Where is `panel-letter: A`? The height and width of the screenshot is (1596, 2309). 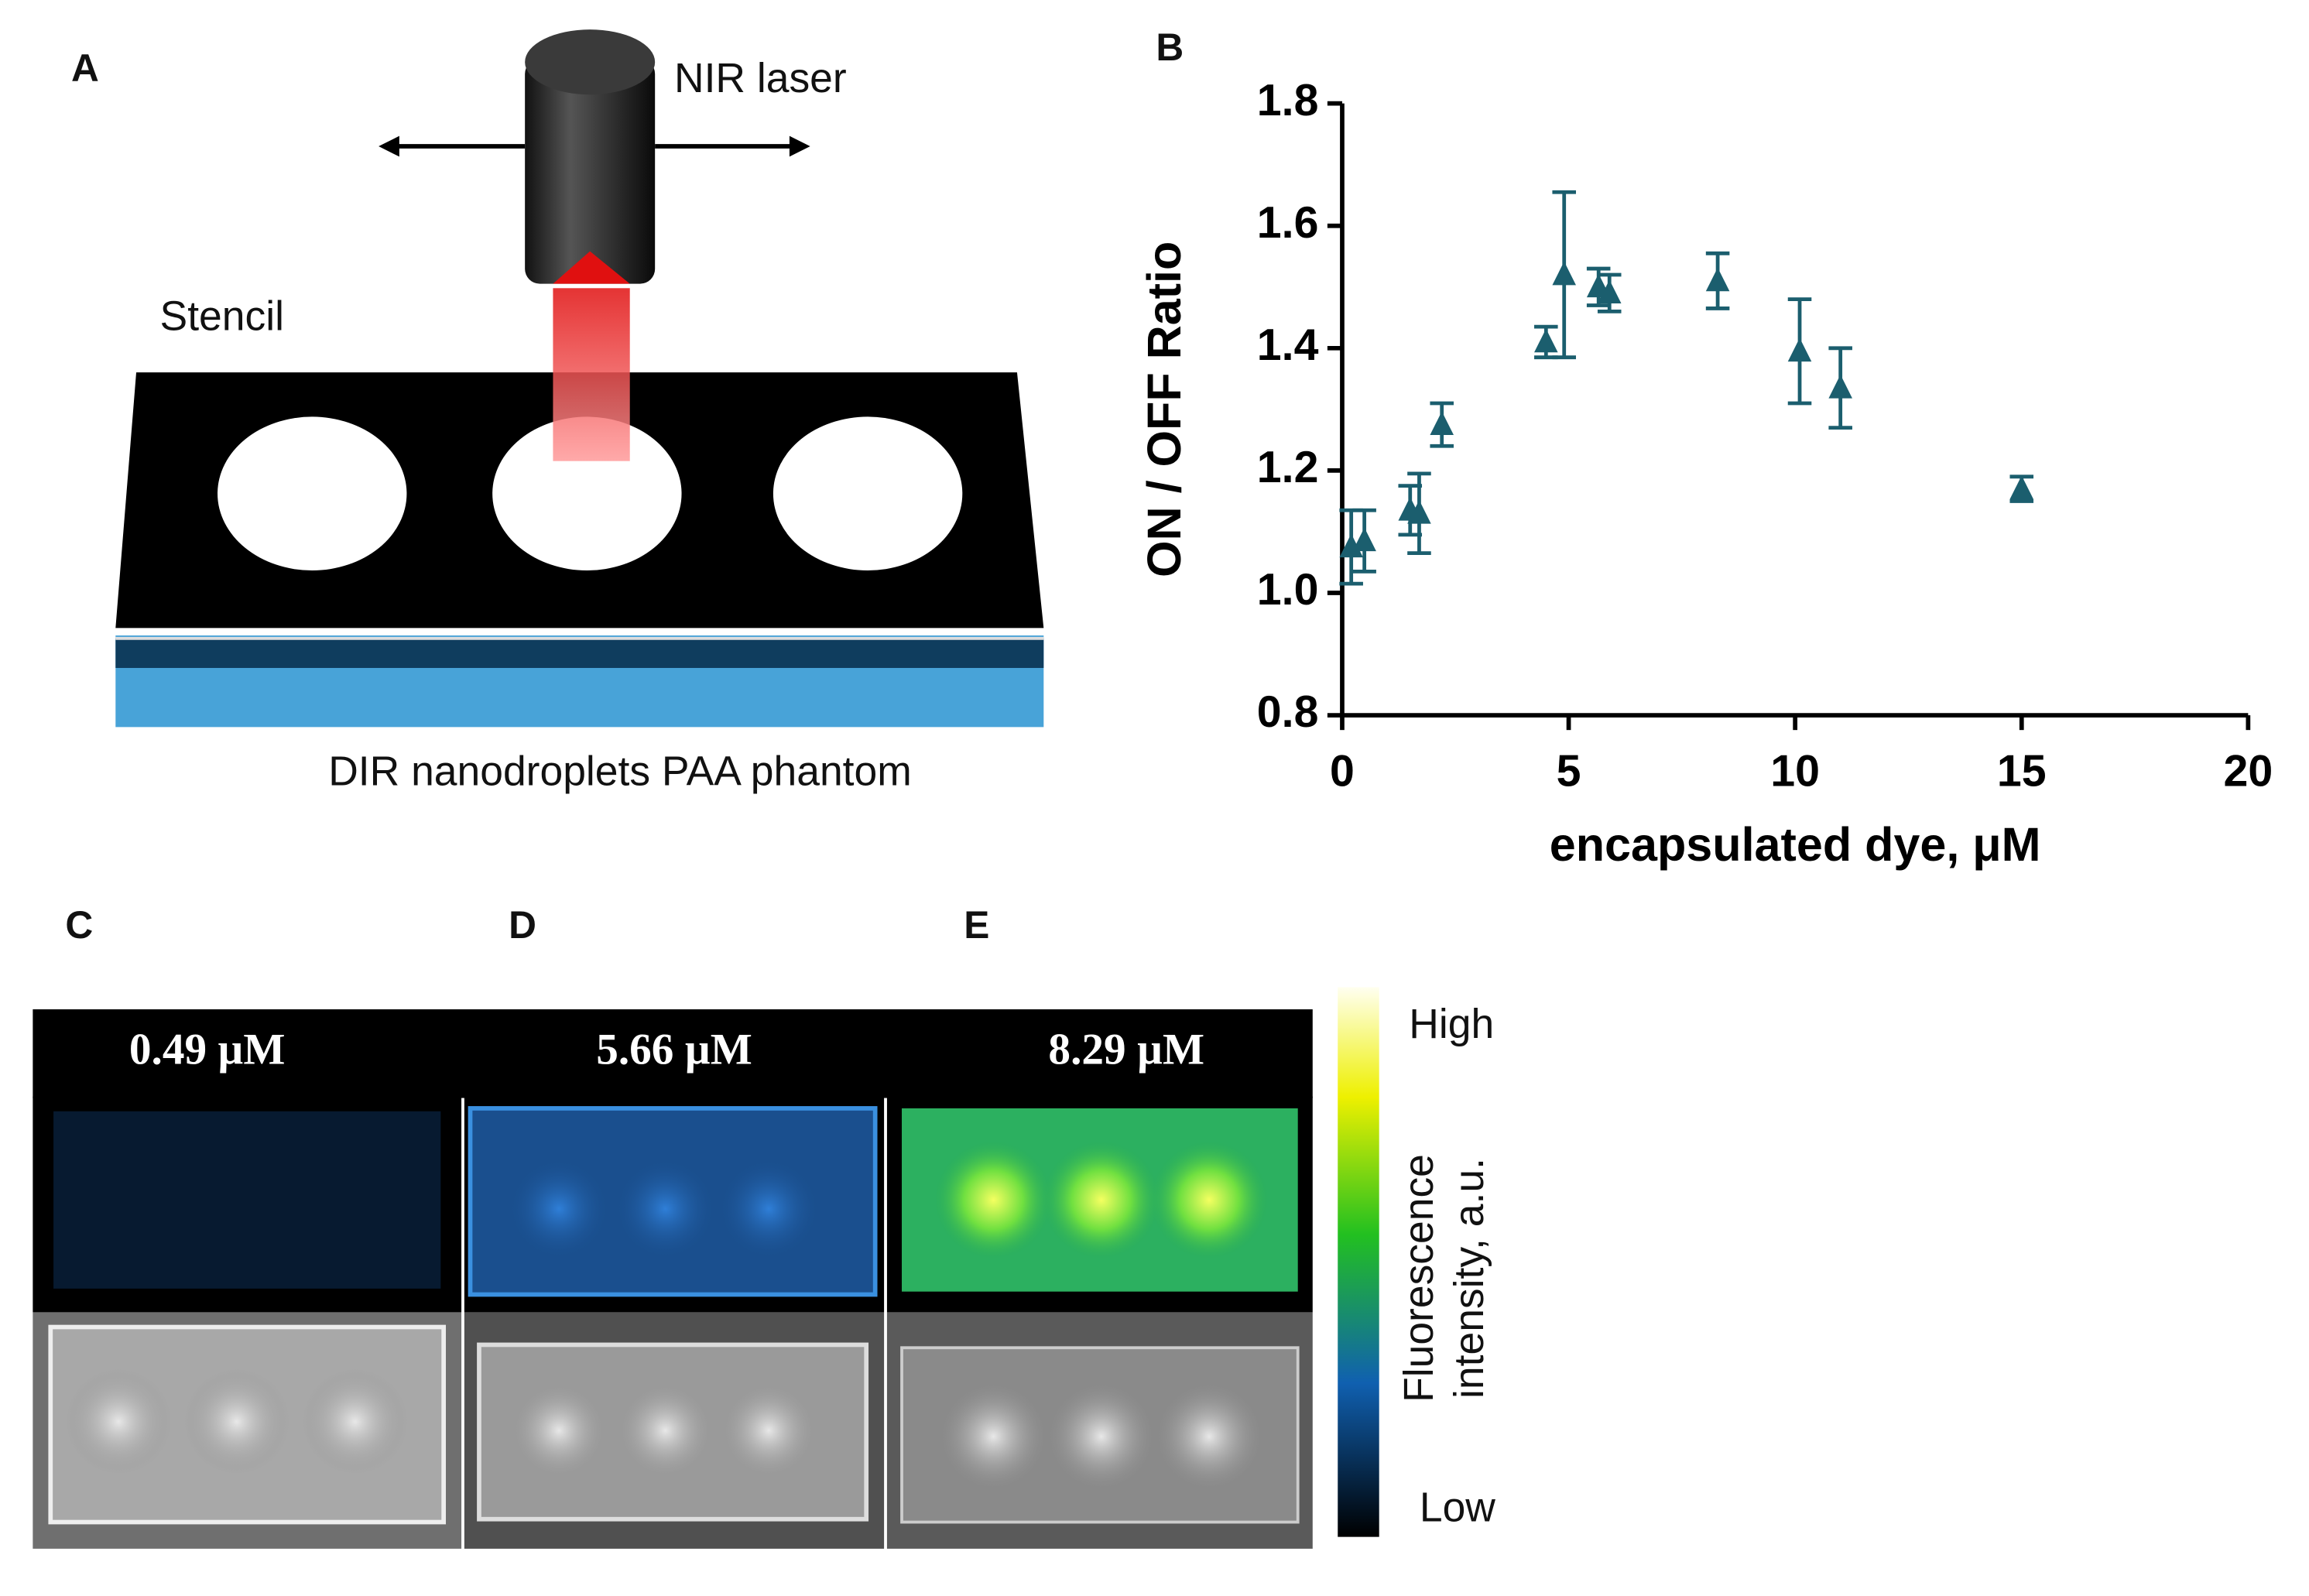
panel-letter: A is located at coordinates (85, 68).